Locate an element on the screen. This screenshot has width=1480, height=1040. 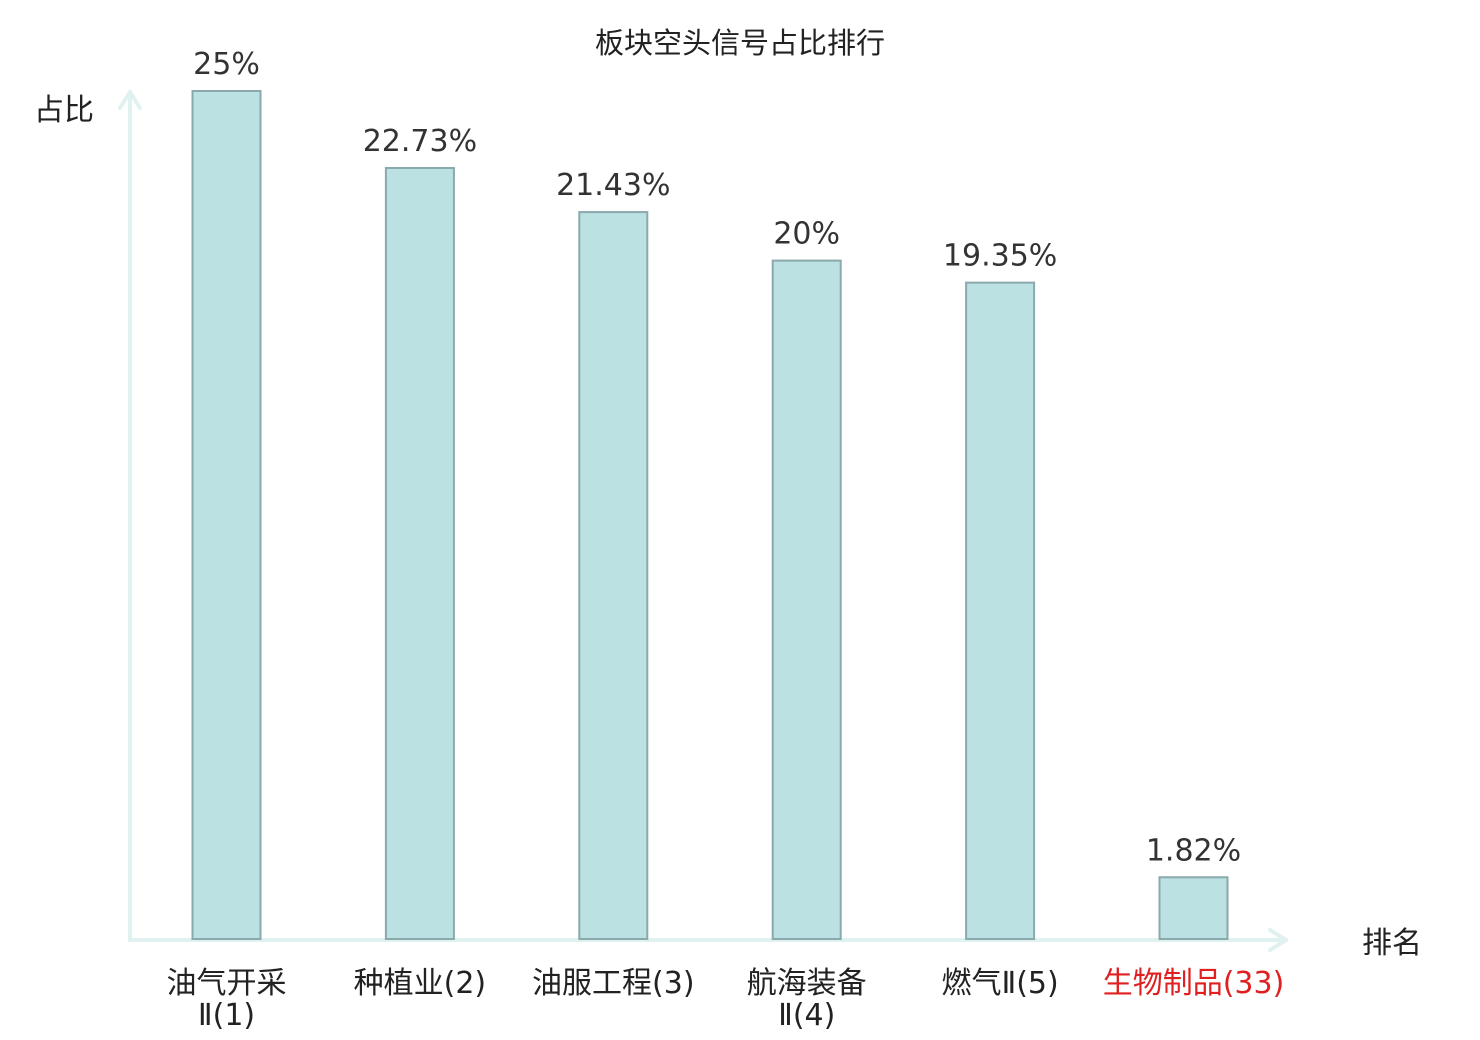
category-label-1-line-2: Ⅱ(1) is located at coordinates (226, 1015).